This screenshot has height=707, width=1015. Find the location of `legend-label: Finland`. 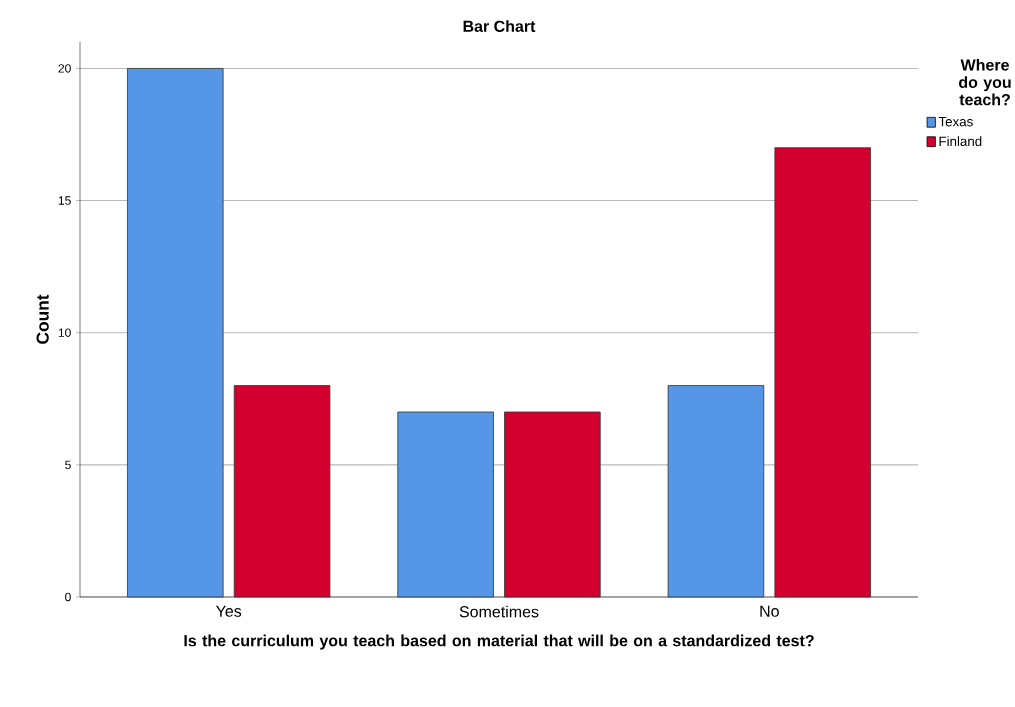

legend-label: Finland is located at coordinates (960, 141).